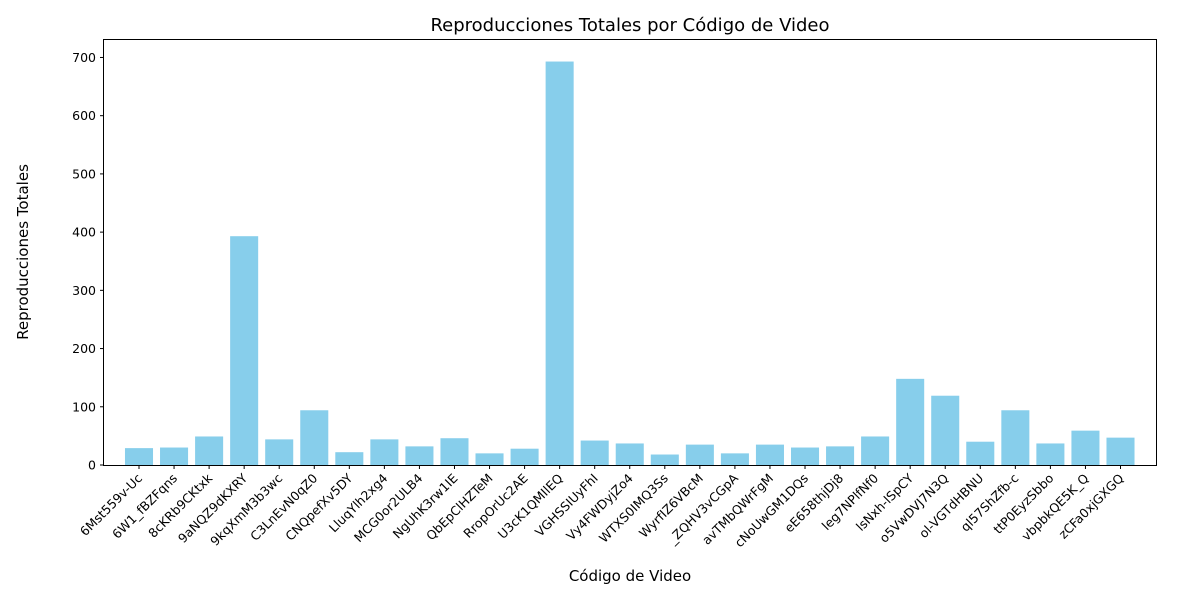  Describe the element at coordinates (1015, 437) in the screenshot. I see `bar-ql57ShZfb-c` at that location.